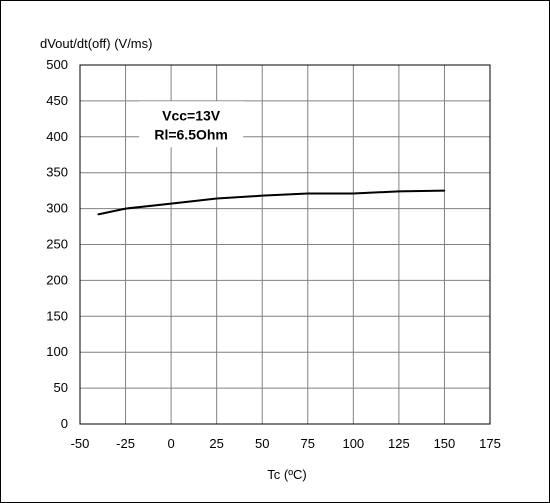  I want to click on annotation-rl: Rl=6.5Ohm, so click(191, 134).